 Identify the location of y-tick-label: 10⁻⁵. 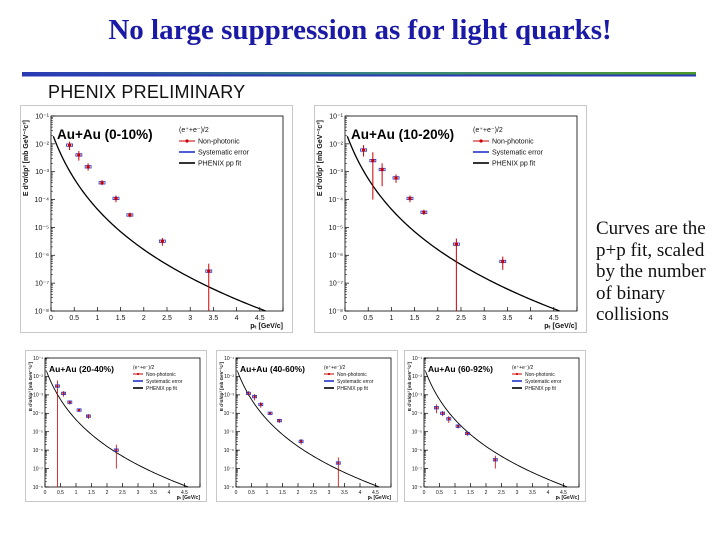
(42, 228).